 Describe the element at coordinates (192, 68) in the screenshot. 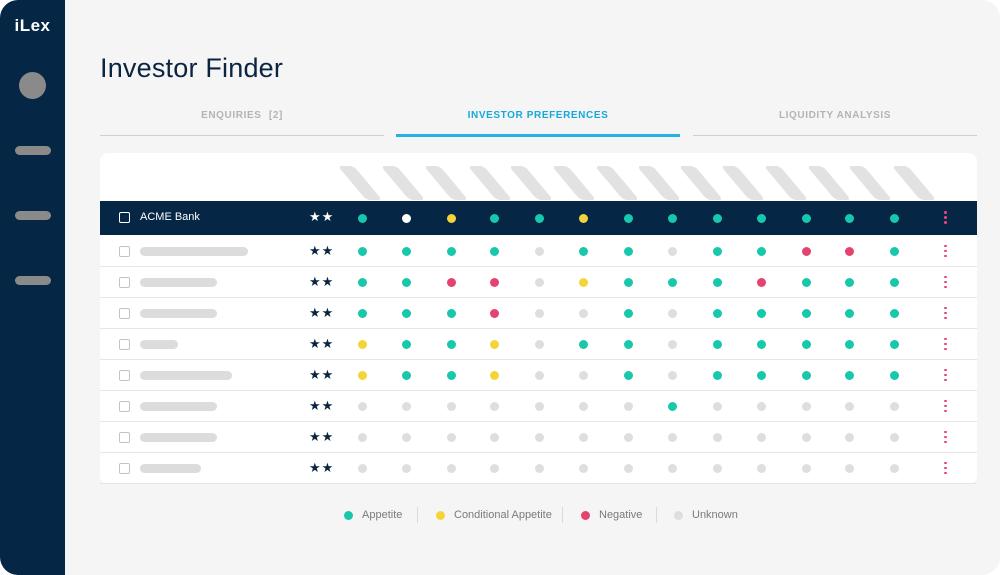

I see `page-title: Investor Finder` at that location.